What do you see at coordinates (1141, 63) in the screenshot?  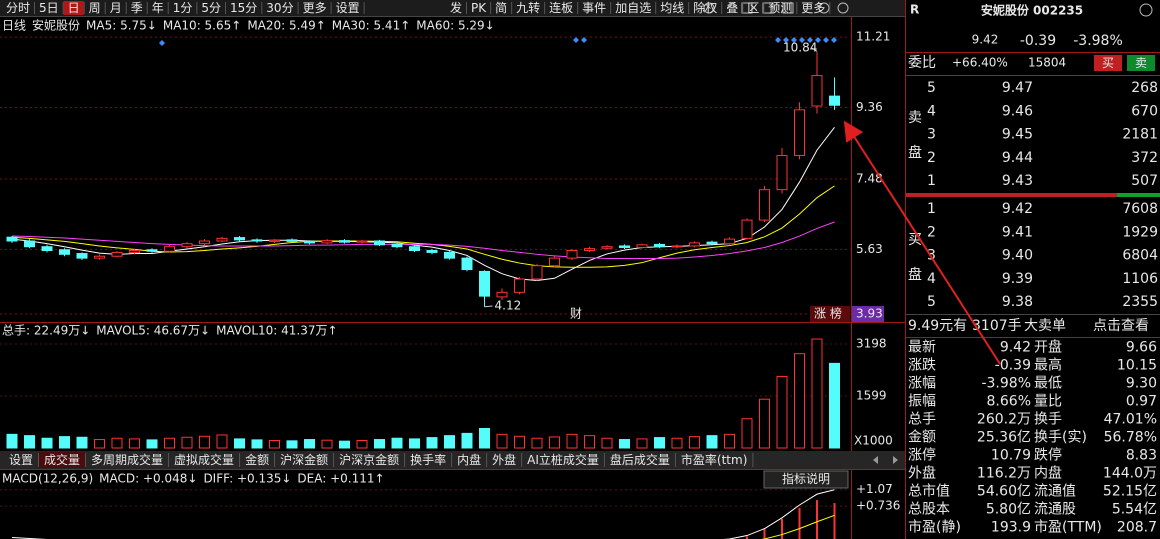 I see `sell-button: 卖` at bounding box center [1141, 63].